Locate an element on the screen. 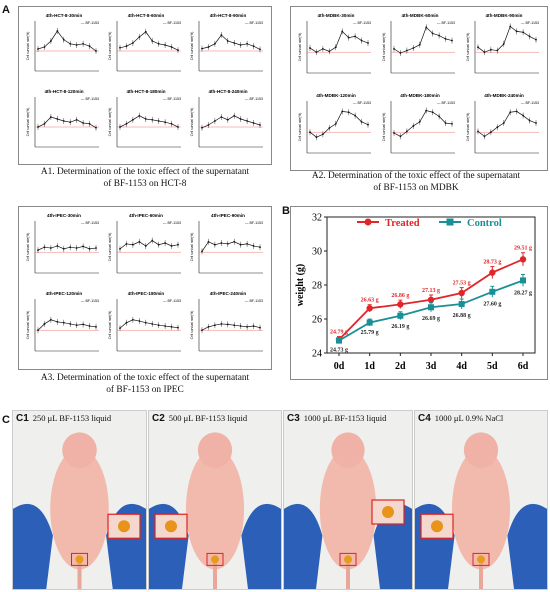 This screenshot has height=592, width=550. data-label: 26.88 g is located at coordinates (462, 316).